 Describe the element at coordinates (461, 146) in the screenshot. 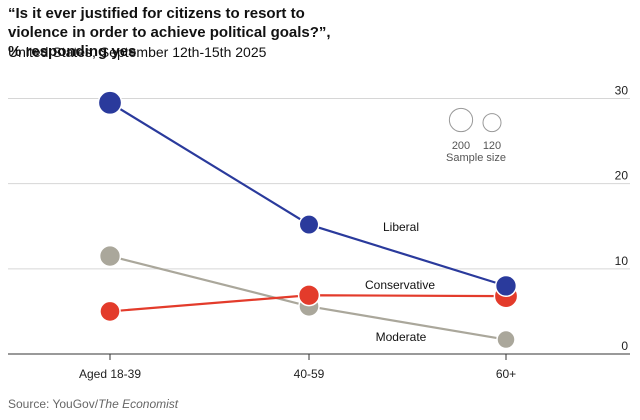

I see `size-legend-large-label: 200` at that location.